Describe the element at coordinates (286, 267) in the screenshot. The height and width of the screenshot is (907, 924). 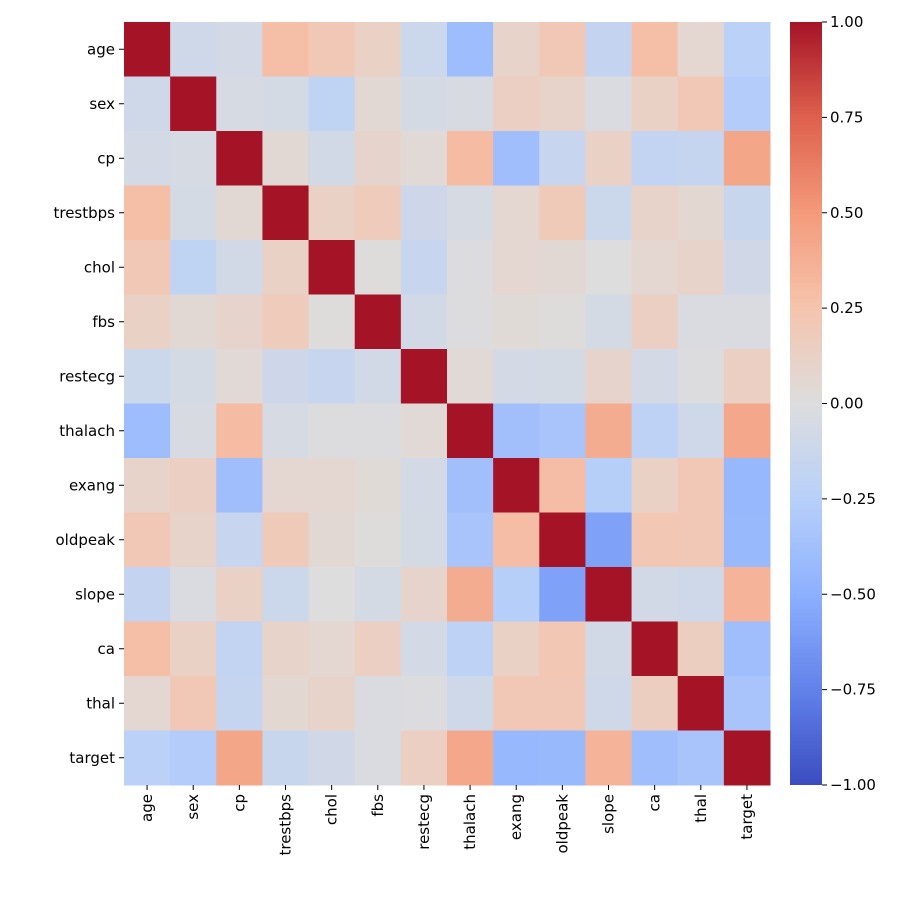
I see `heatmap-cell-chol-trestbps` at that location.